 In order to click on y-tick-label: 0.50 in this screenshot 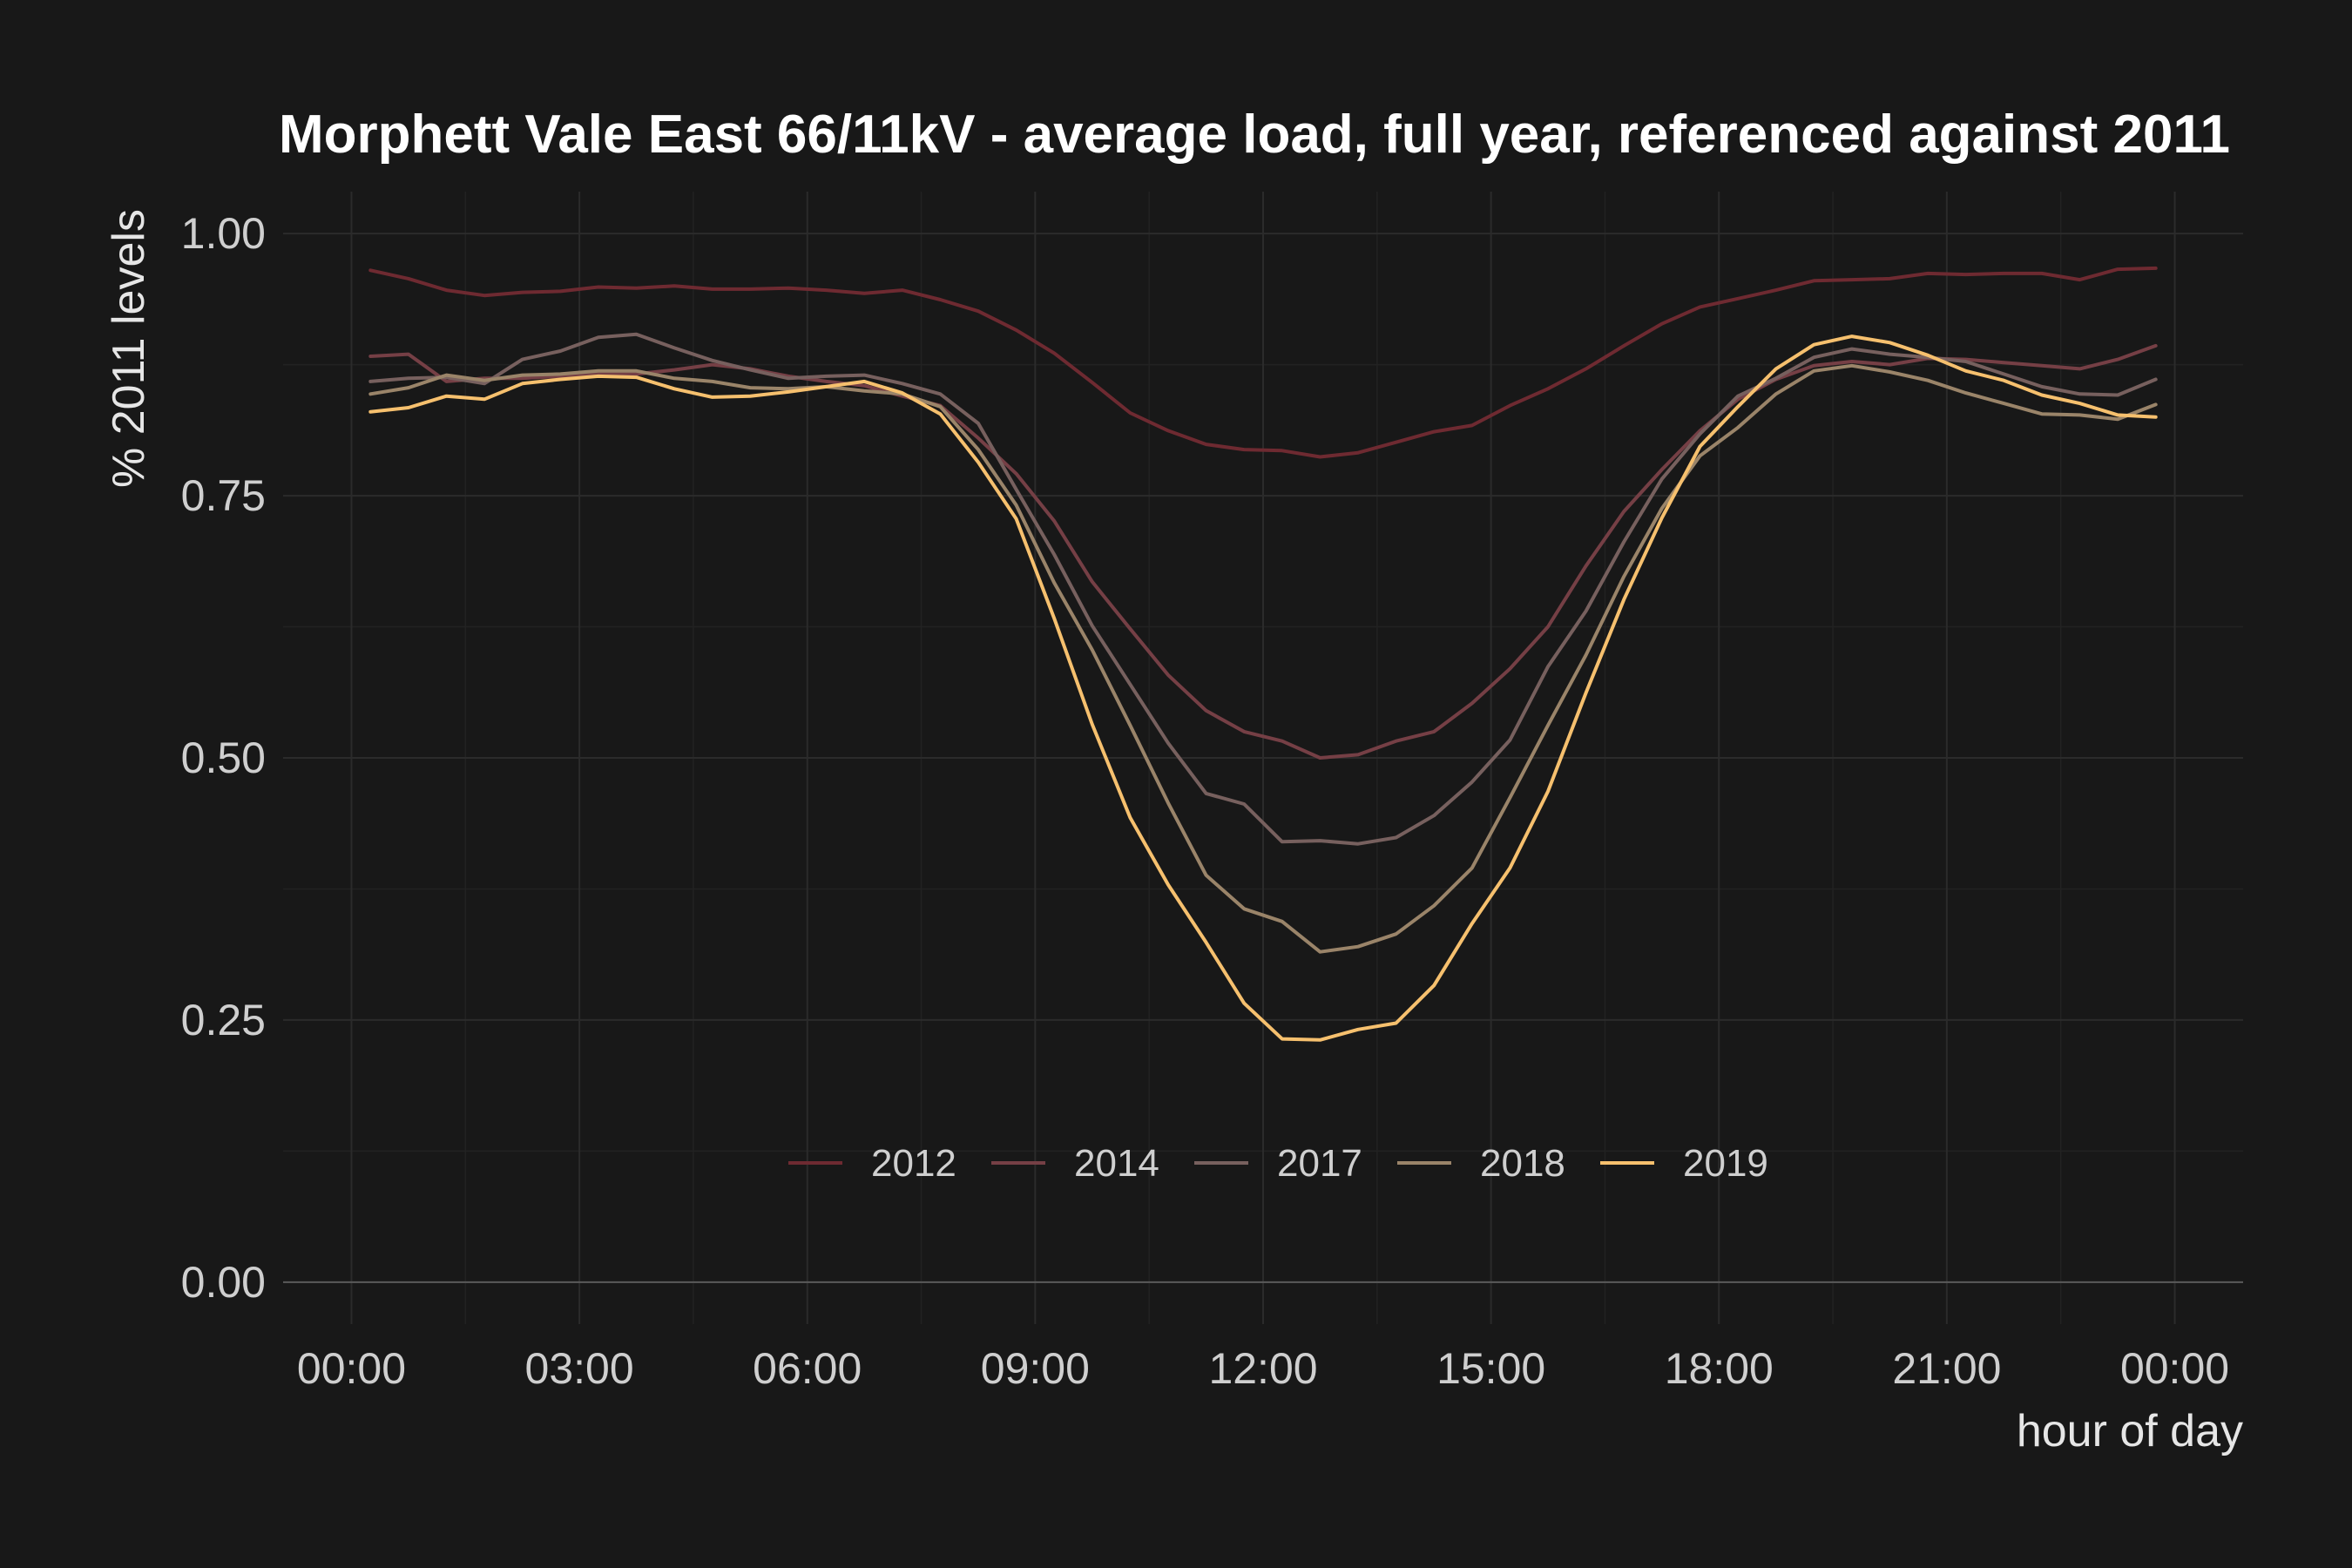, I will do `click(223, 757)`.